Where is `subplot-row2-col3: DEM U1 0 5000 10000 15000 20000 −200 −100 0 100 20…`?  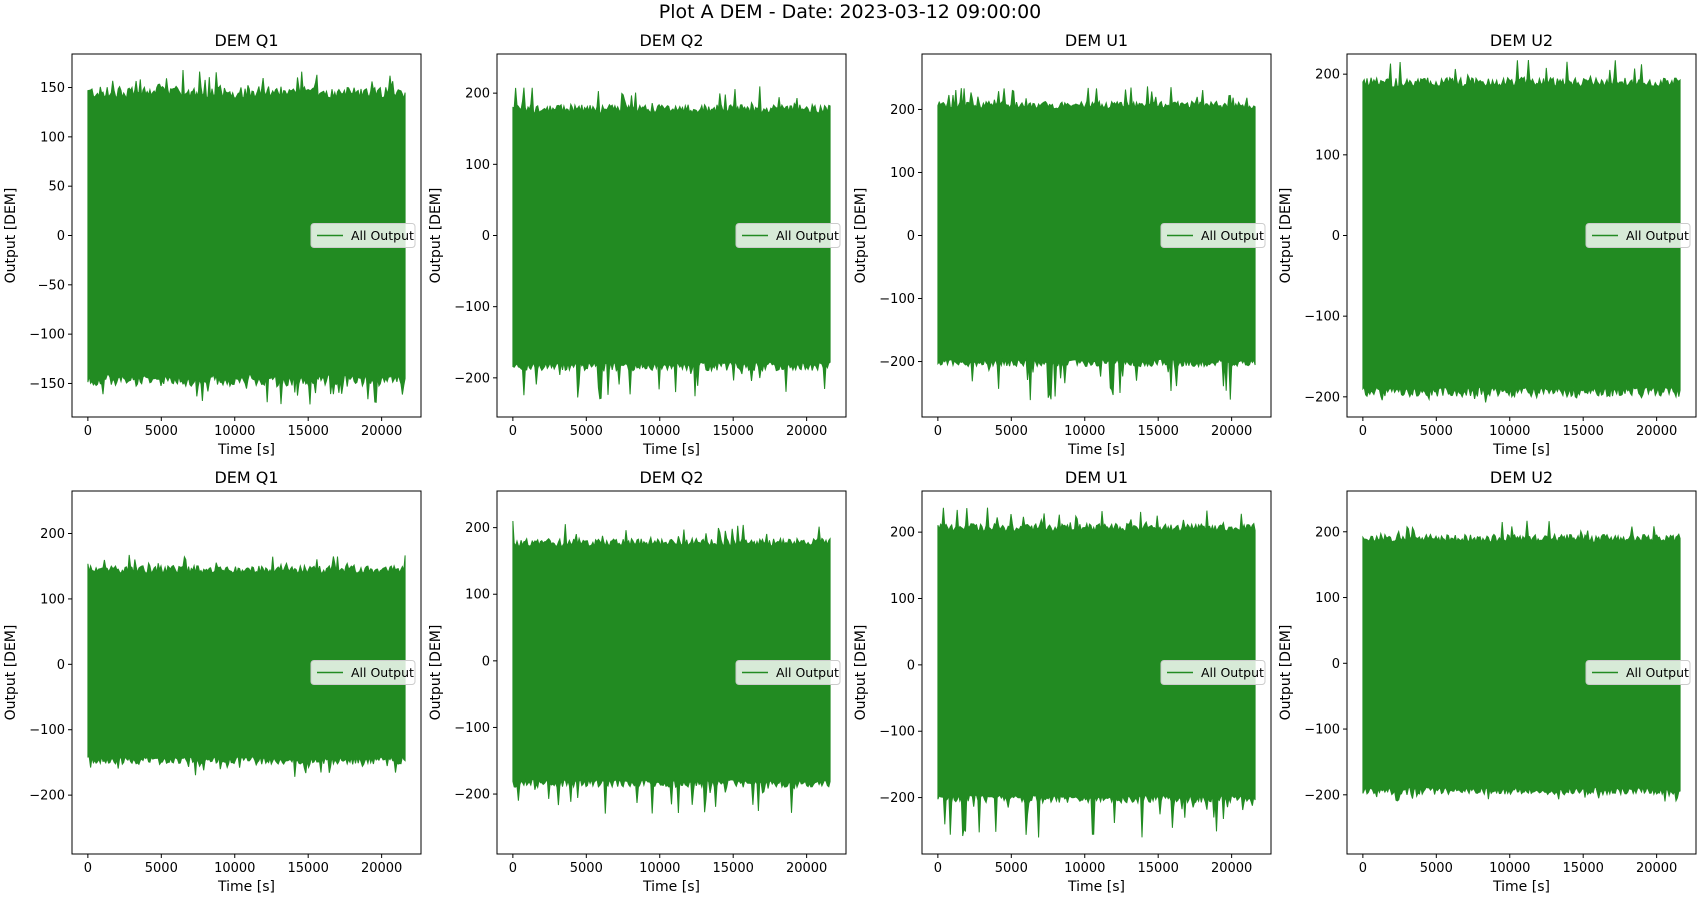
subplot-row2-col3: DEM U1 0 5000 10000 15000 20000 −200 −100 0 100 20… is located at coordinates (1062, 681).